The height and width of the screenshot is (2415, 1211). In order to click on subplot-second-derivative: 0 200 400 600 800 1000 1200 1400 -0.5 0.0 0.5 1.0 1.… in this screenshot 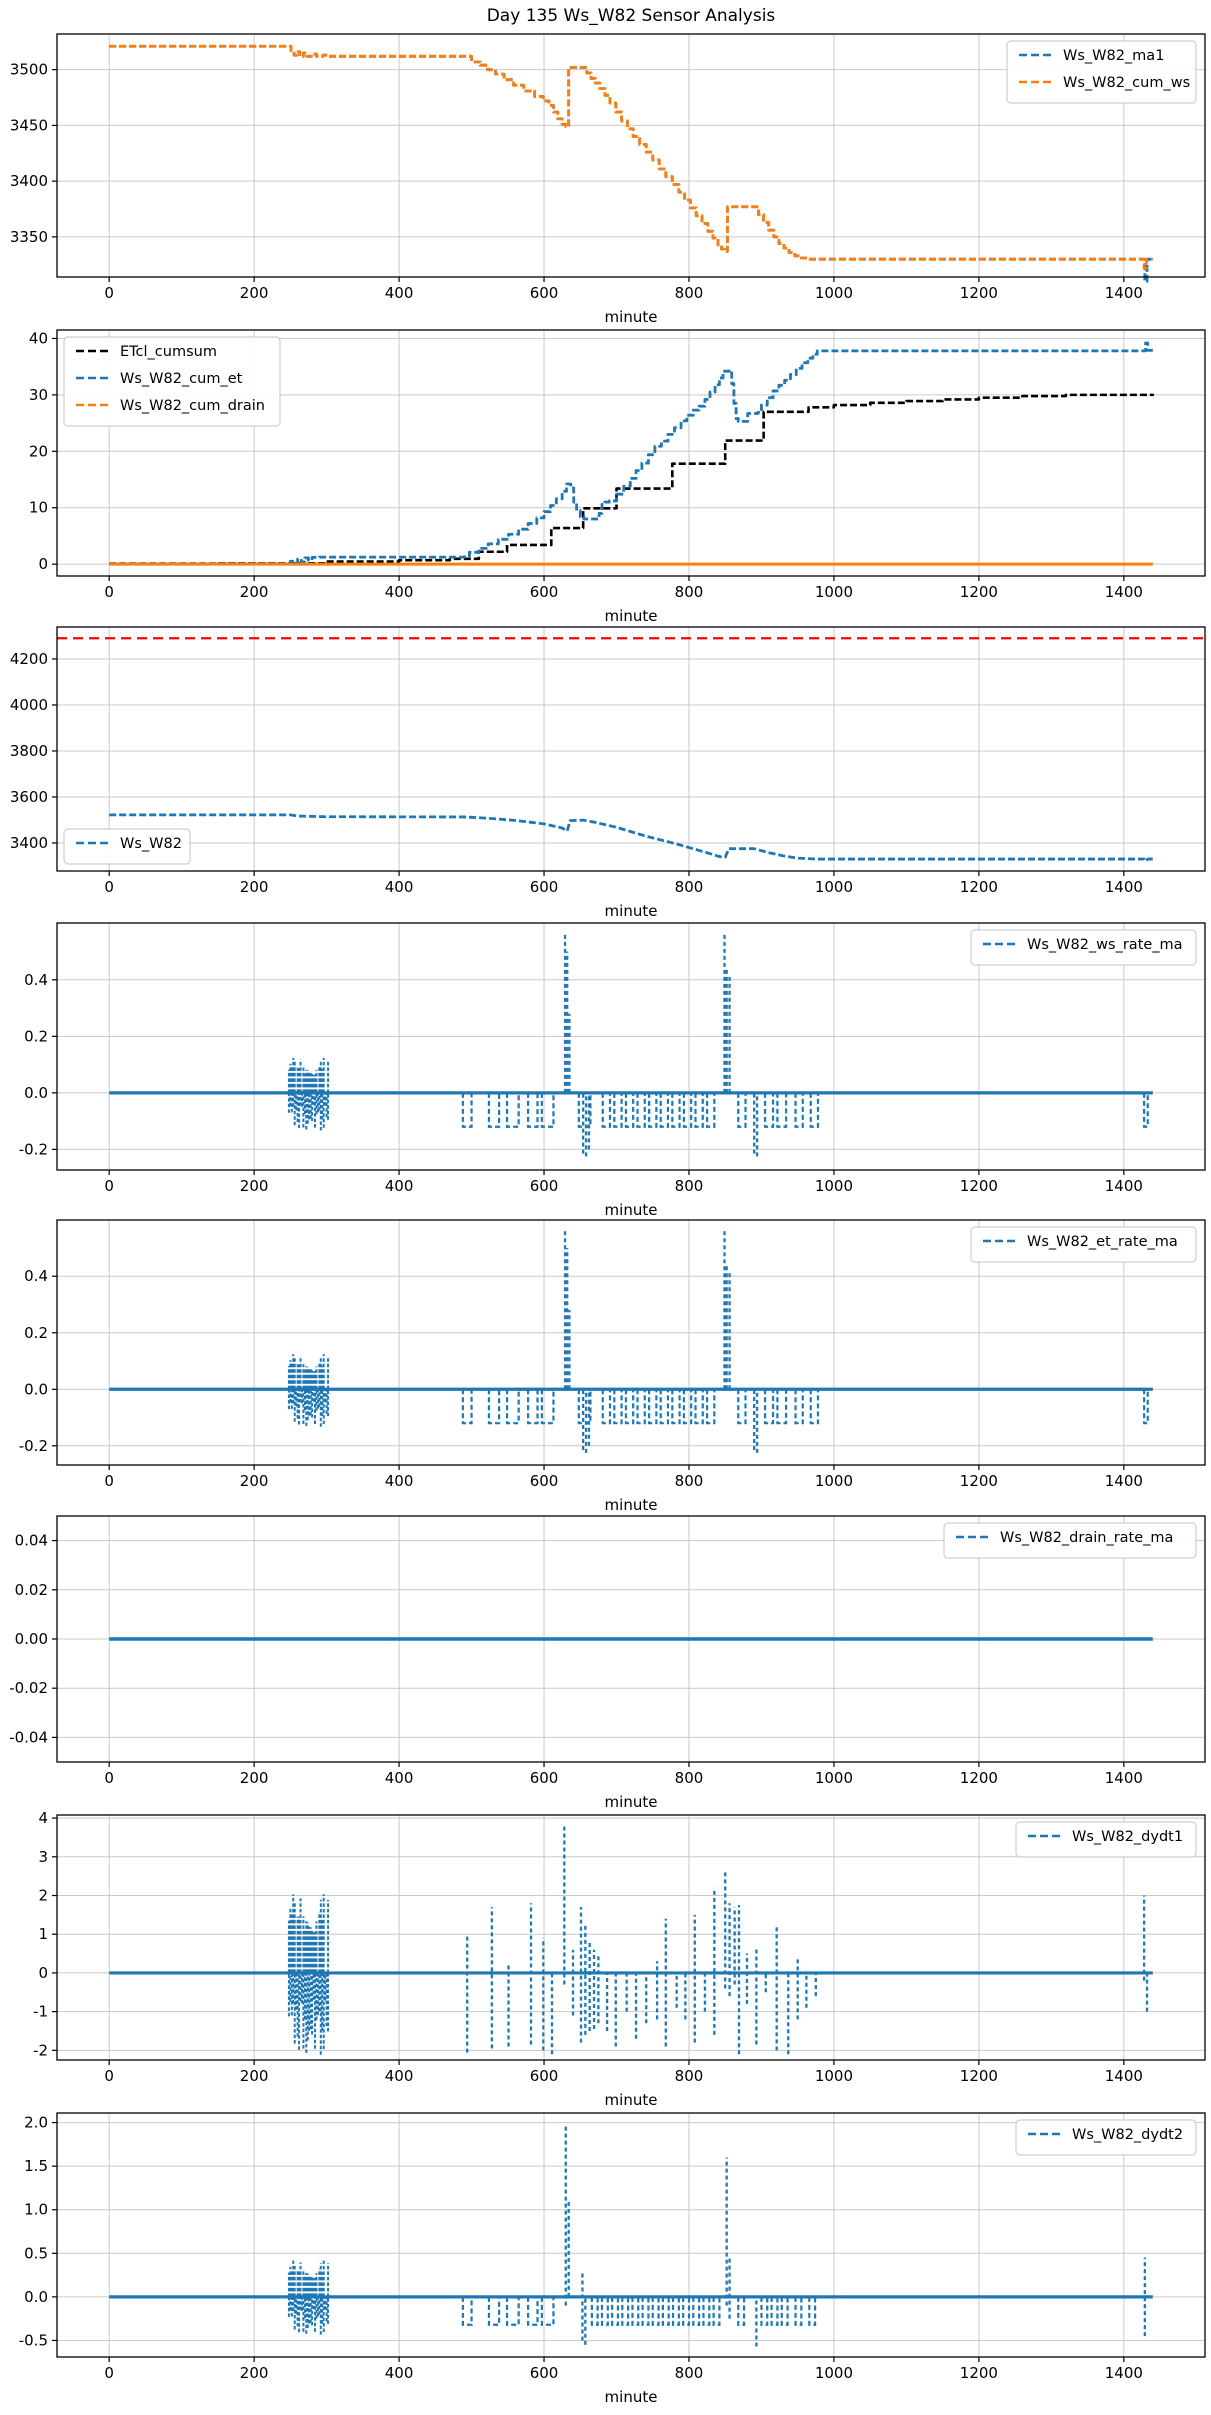, I will do `click(612, 2259)`.